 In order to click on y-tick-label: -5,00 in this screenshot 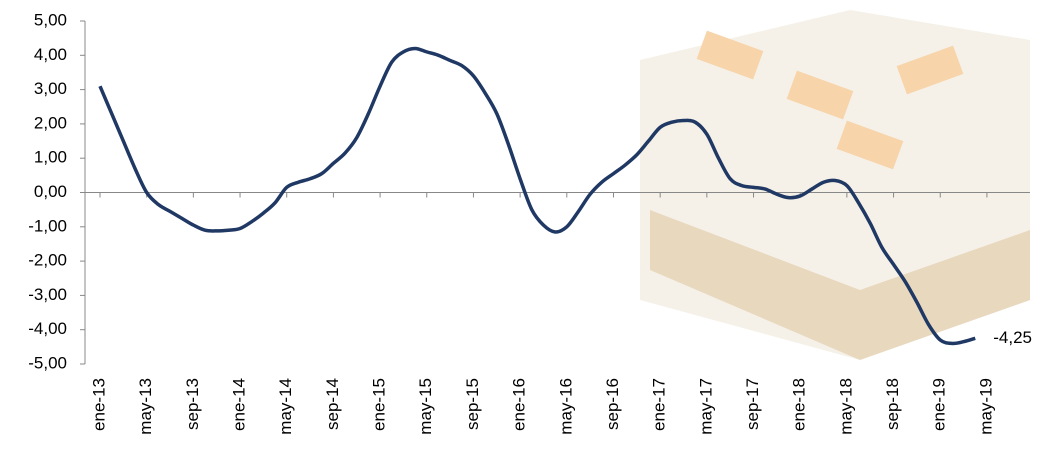, I will do `click(47, 362)`.